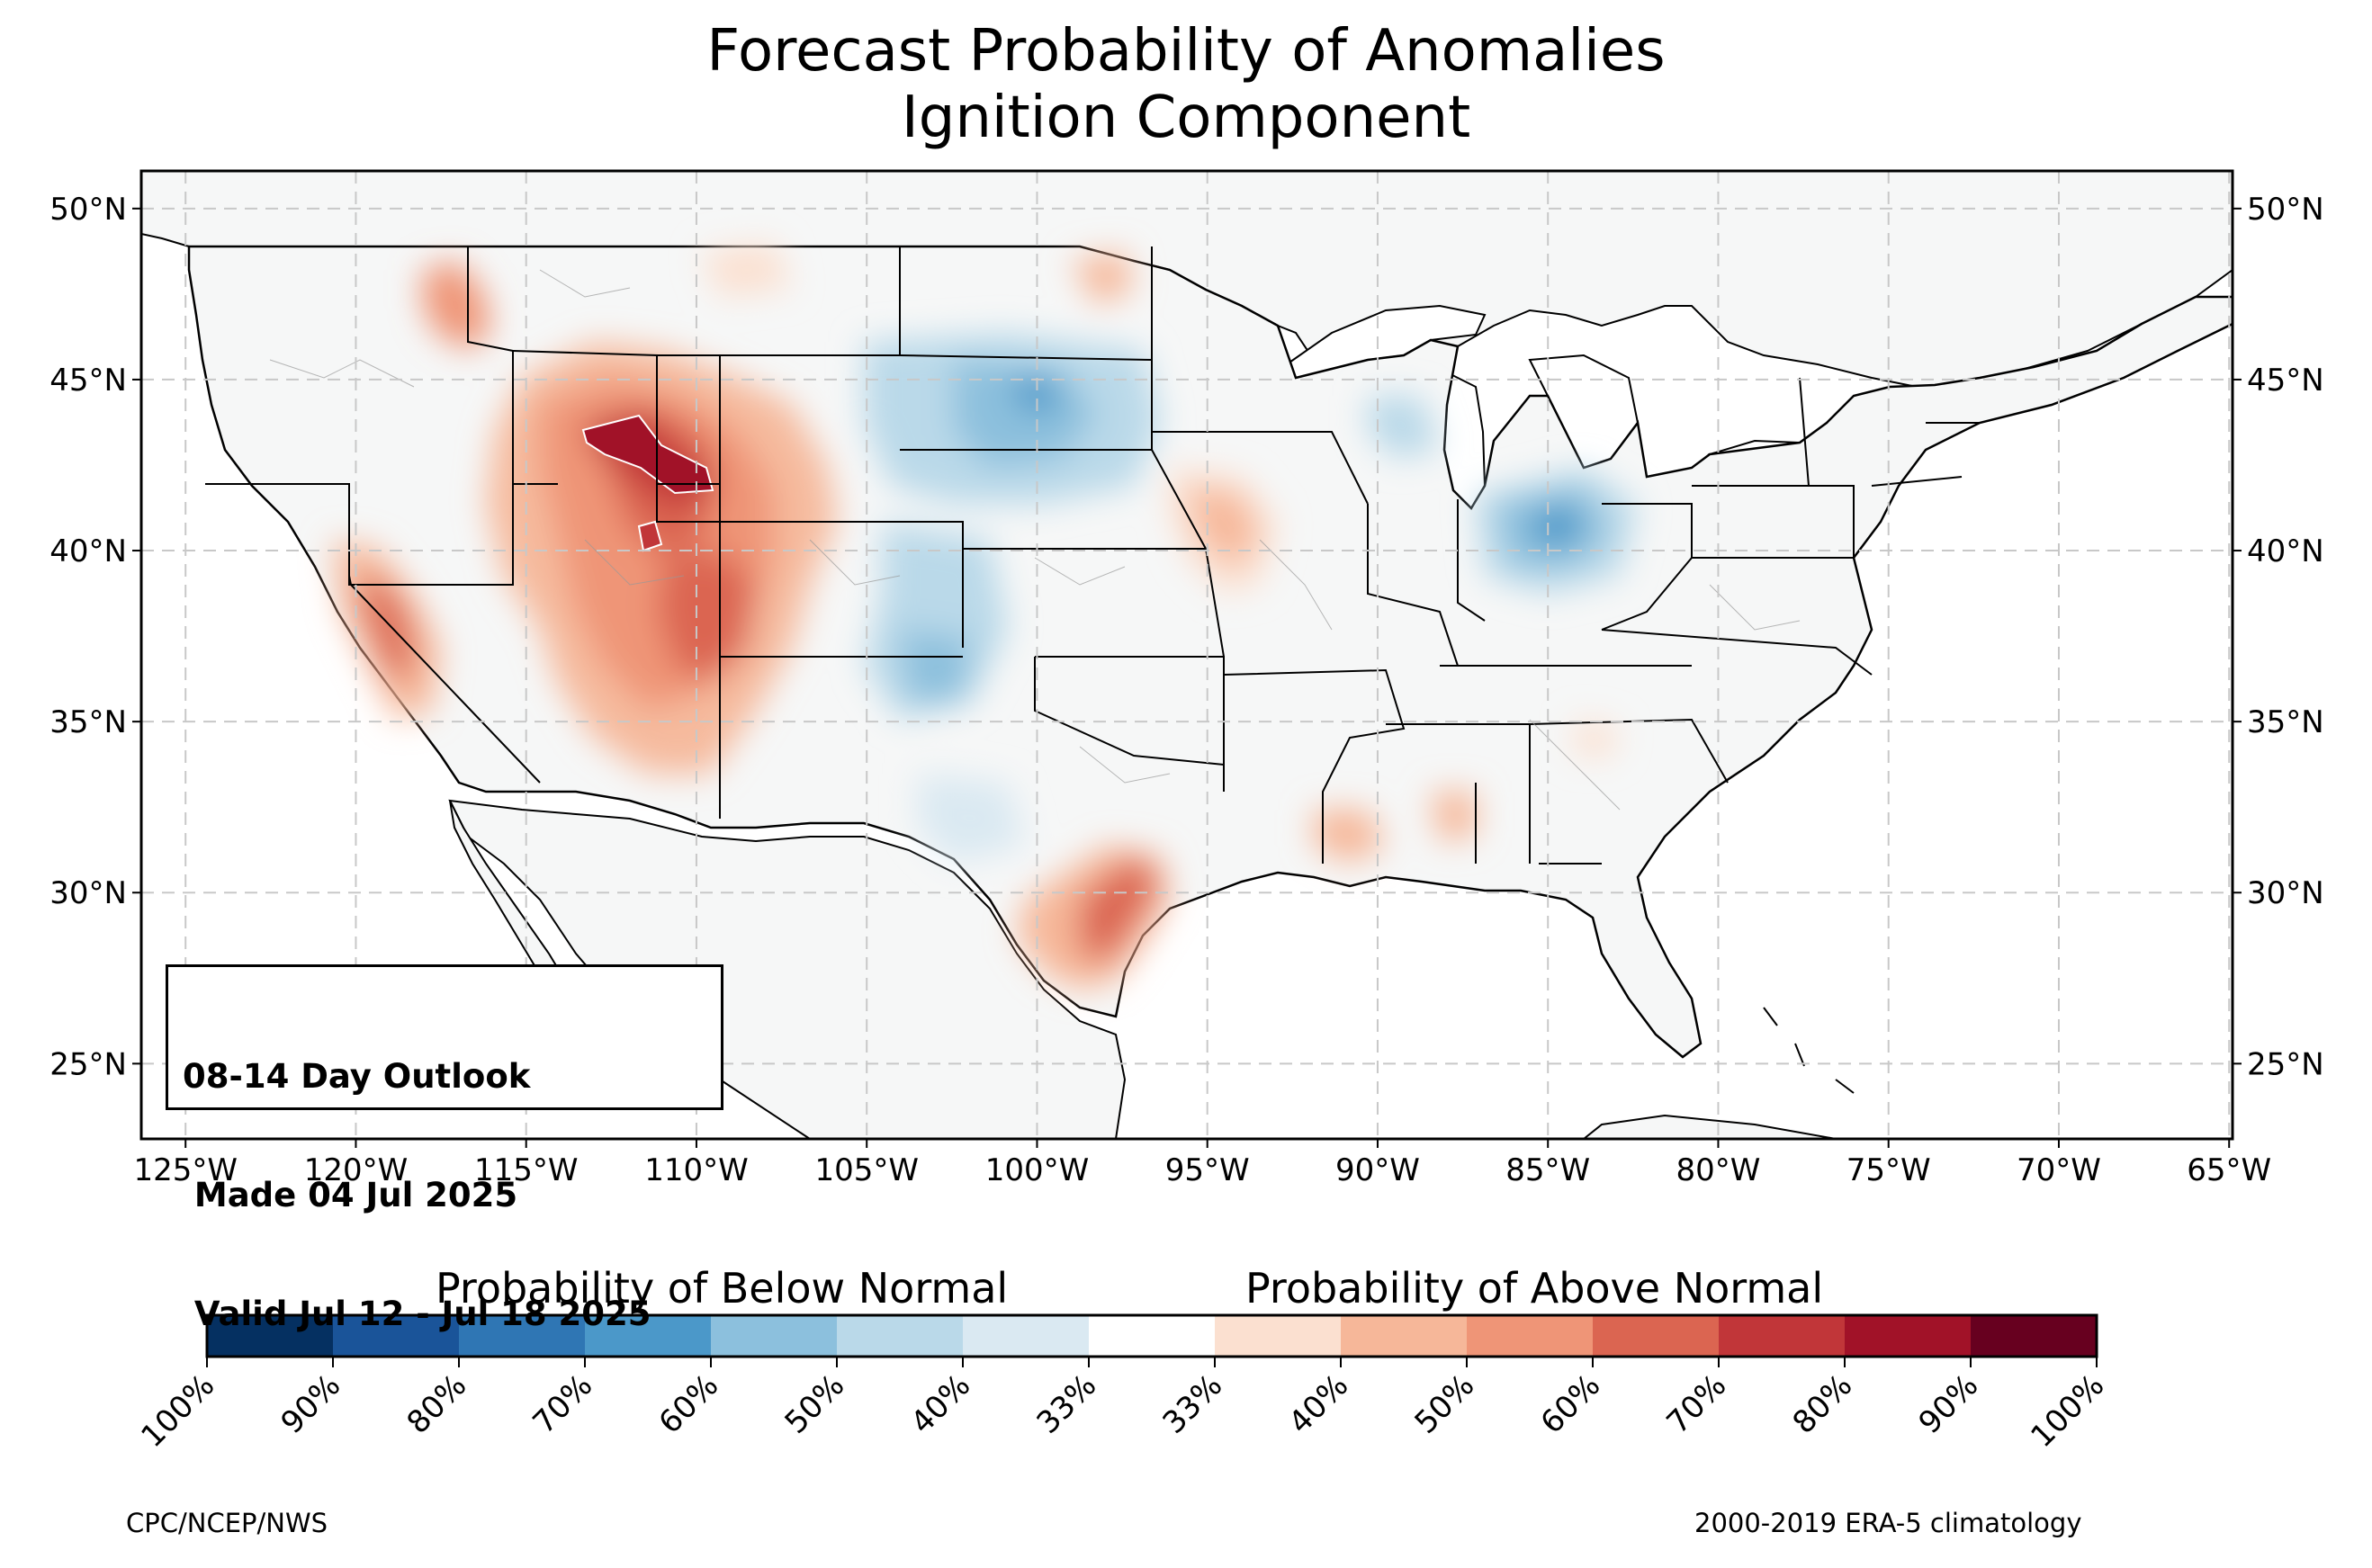 Image resolution: width=2372 pixels, height=1568 pixels. What do you see at coordinates (2285, 381) in the screenshot?
I see `lat-tick-label-right: 45°N` at bounding box center [2285, 381].